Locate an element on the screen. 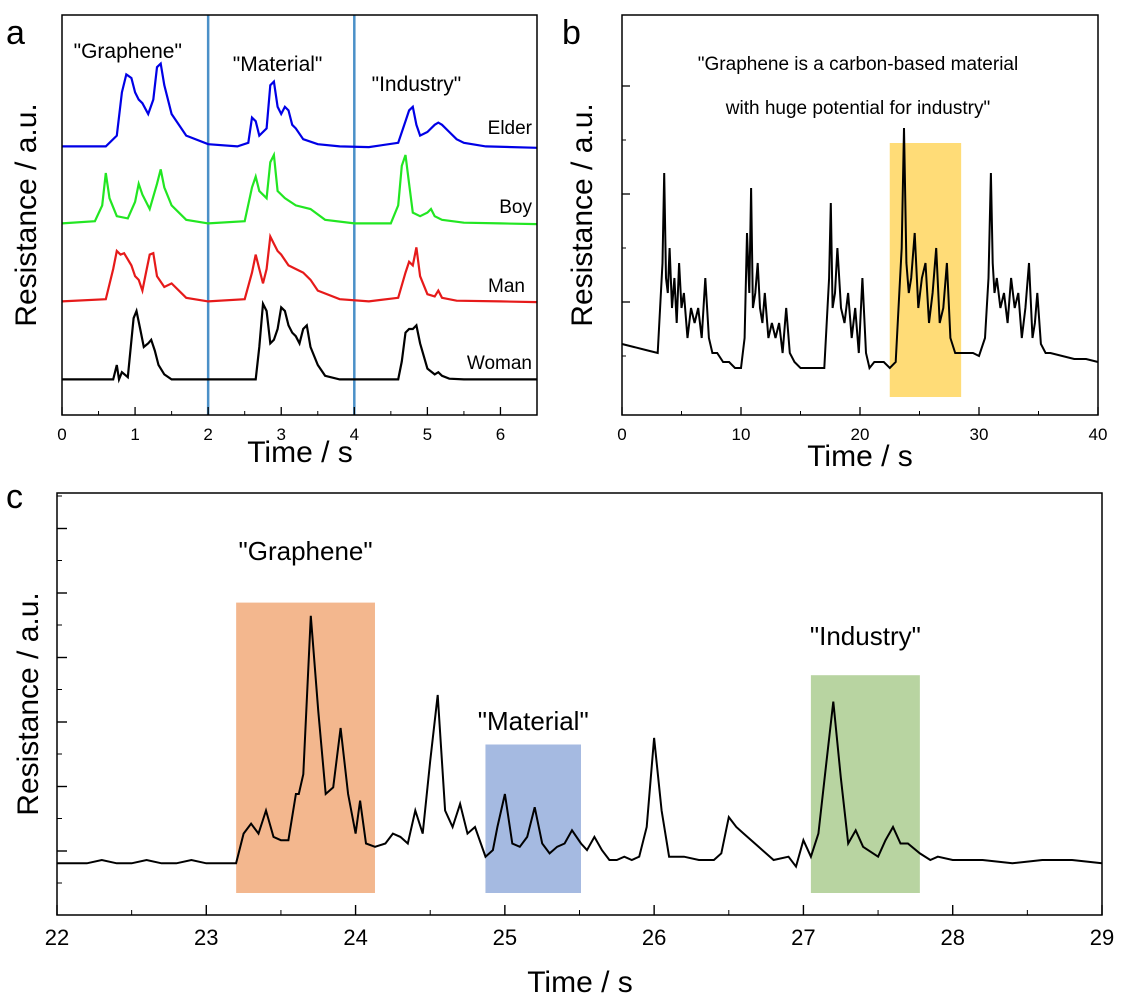 This screenshot has width=1121, height=996. highlight-word-2: "Industry" is located at coordinates (865, 636).